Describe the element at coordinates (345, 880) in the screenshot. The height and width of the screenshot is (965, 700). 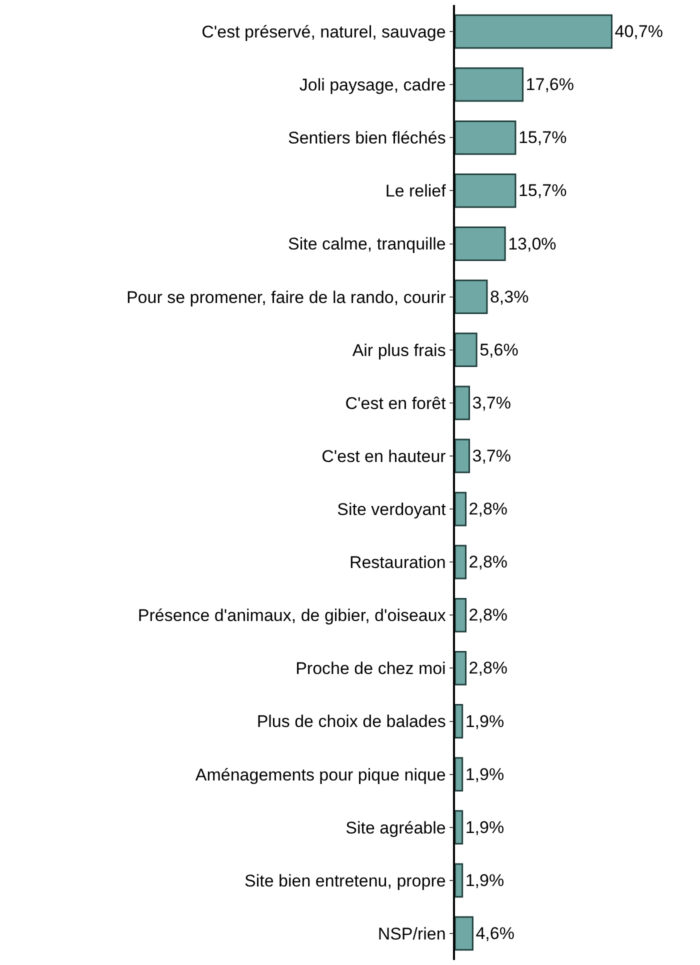
I see `y-tick-label: Site bien entretenu, propre` at that location.